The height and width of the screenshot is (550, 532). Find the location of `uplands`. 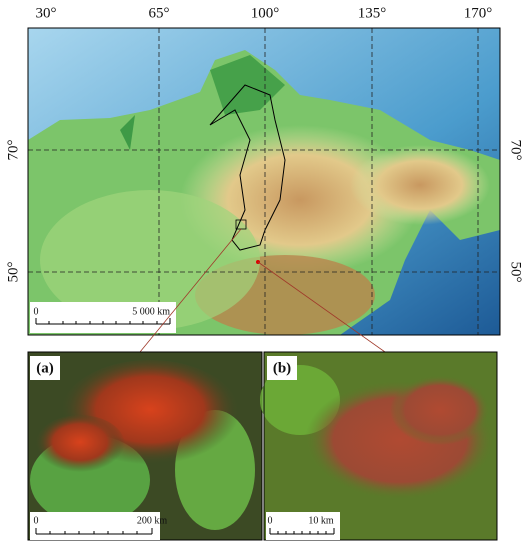

uplands is located at coordinates (420, 185).